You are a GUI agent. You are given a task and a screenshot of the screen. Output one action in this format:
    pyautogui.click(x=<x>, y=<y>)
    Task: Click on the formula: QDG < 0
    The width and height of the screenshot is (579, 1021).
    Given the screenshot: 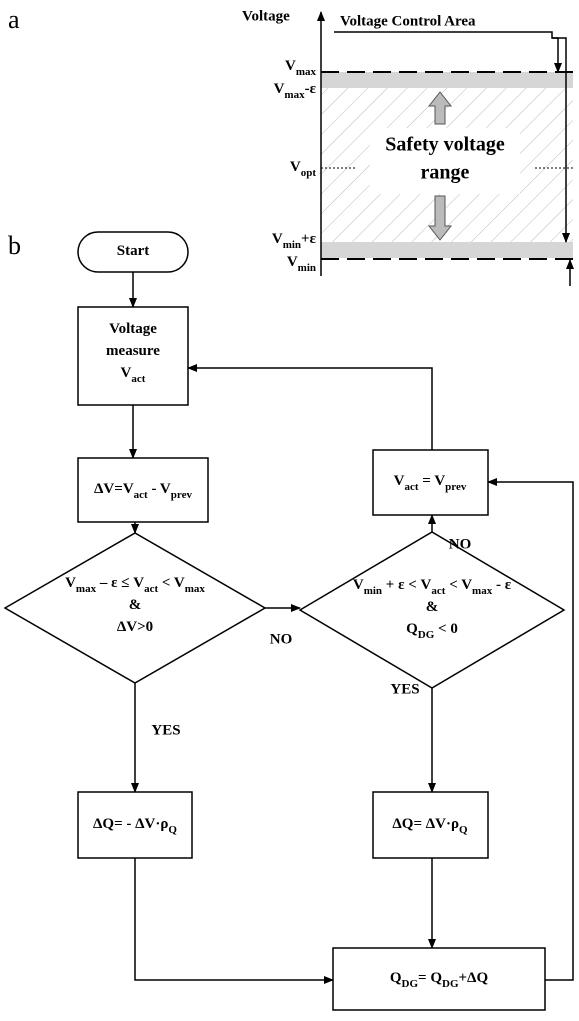 What is the action you would take?
    pyautogui.click(x=432, y=630)
    